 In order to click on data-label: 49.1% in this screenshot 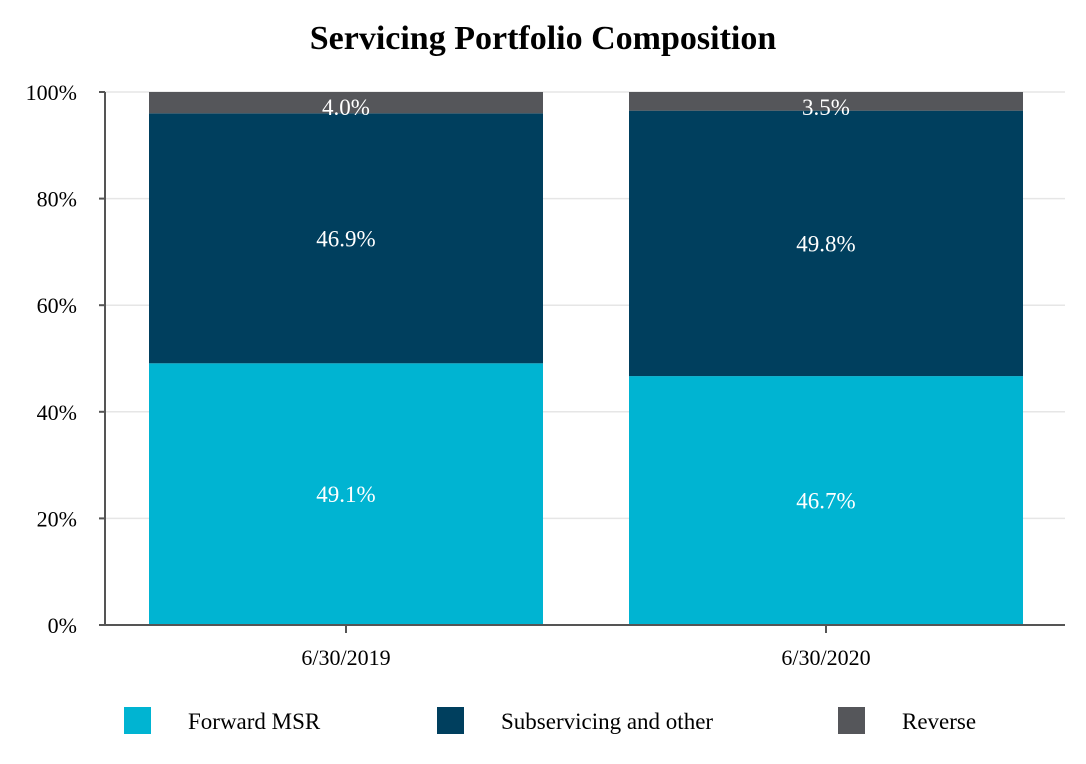, I will do `click(345, 494)`.